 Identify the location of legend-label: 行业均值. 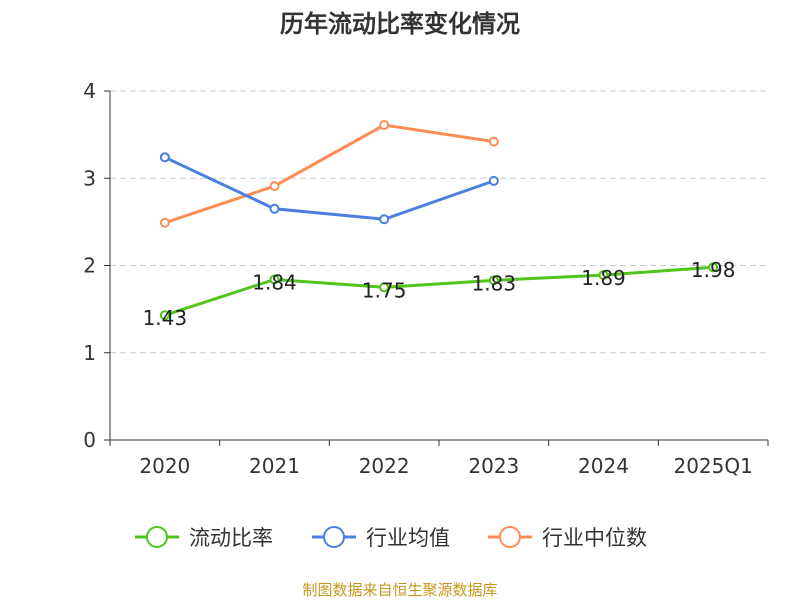
(408, 538).